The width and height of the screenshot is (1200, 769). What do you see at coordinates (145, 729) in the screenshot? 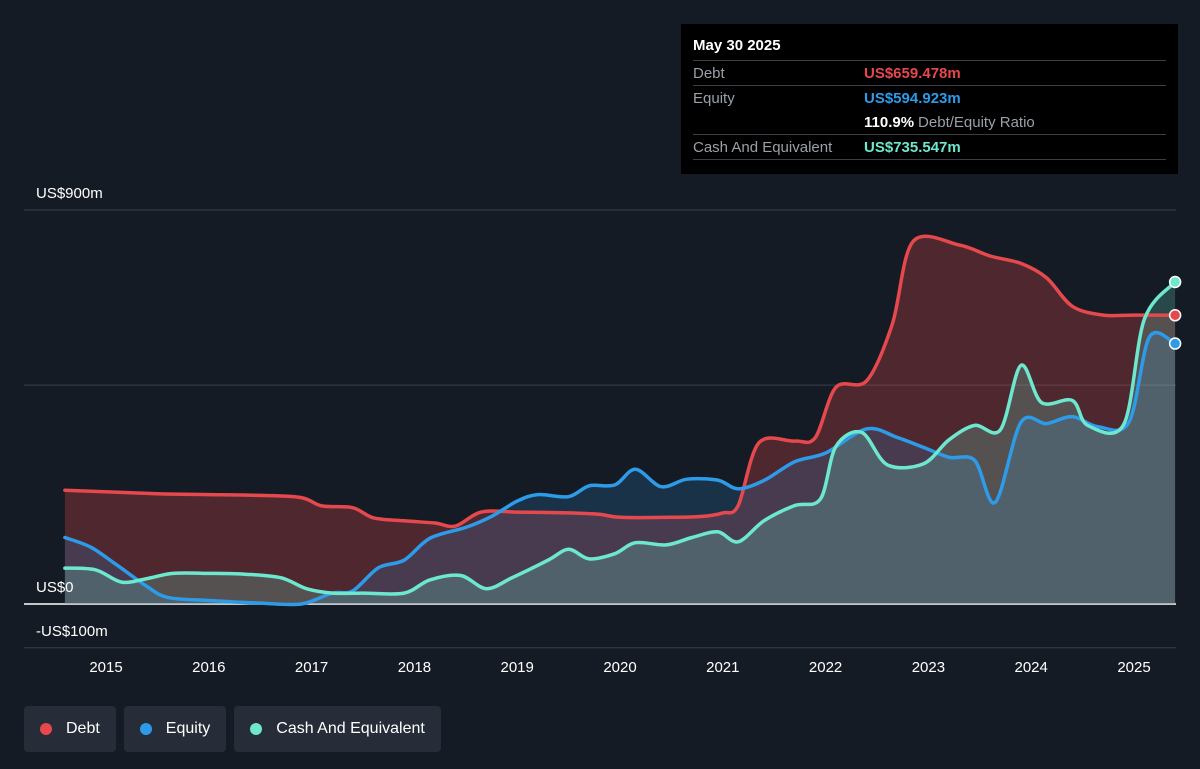
I see `equity-dot-icon` at bounding box center [145, 729].